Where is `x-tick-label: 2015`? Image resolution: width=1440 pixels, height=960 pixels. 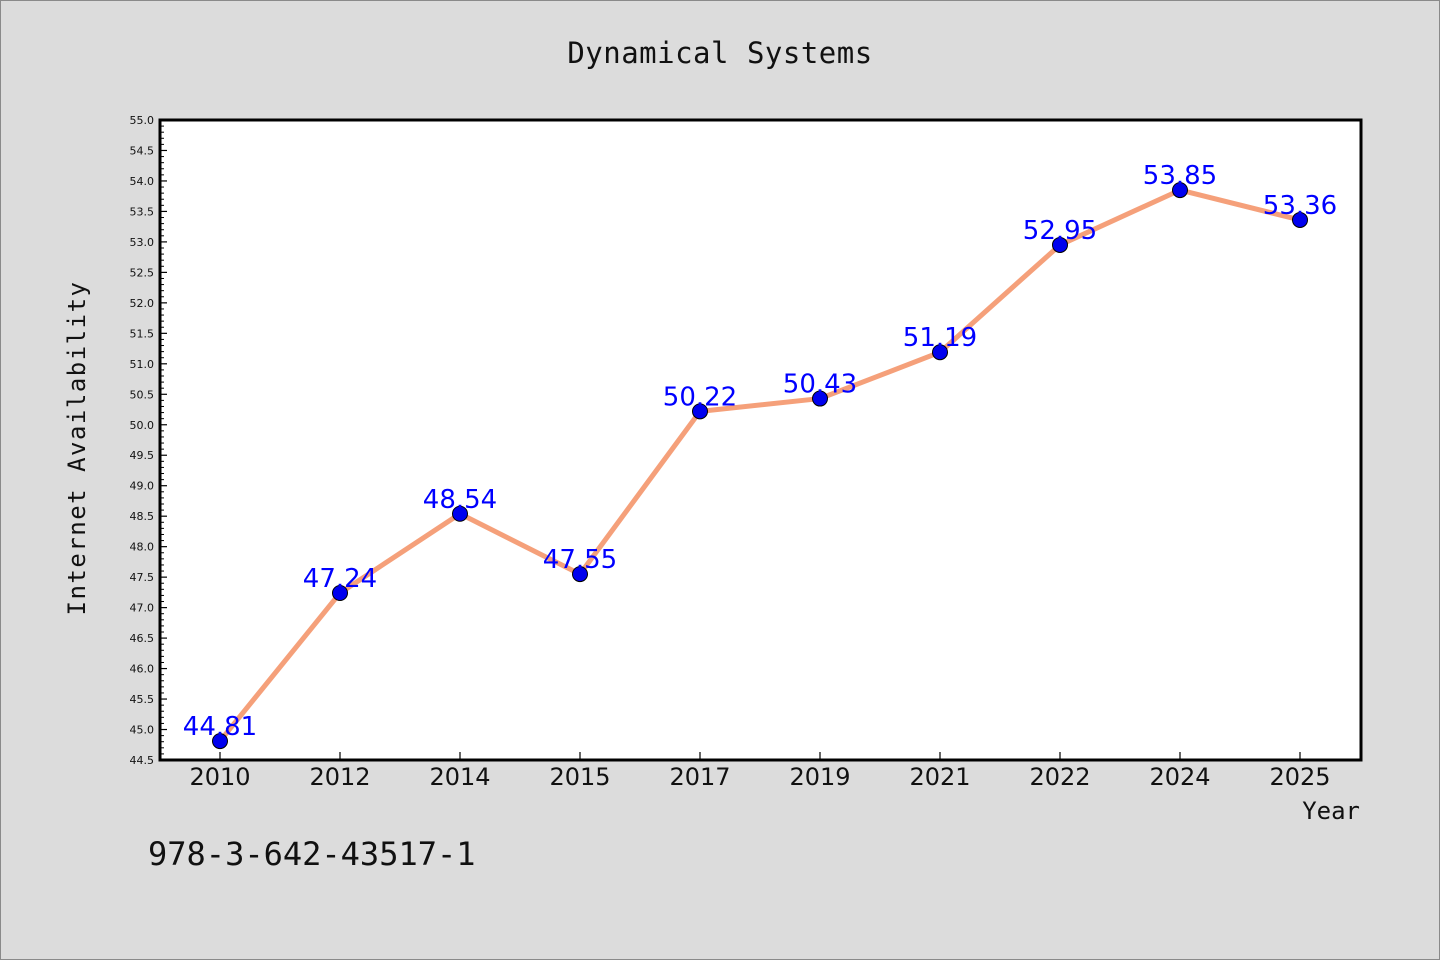
x-tick-label: 2015 is located at coordinates (579, 777).